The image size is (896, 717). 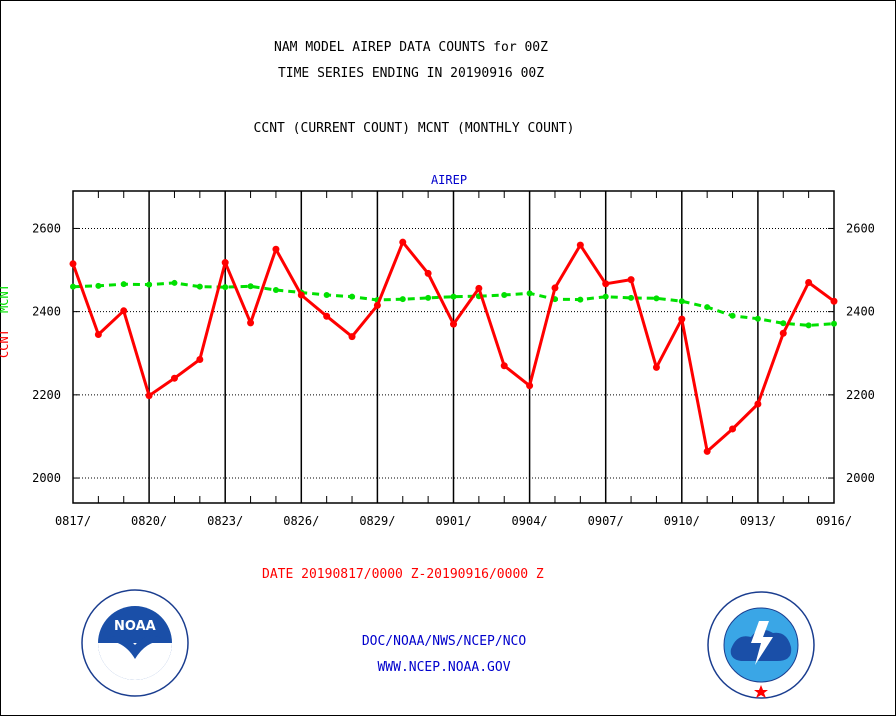 What do you see at coordinates (403, 574) in the screenshot?
I see `date-range: DATE 20190817/0000 Z-20190916/0000 Z` at bounding box center [403, 574].